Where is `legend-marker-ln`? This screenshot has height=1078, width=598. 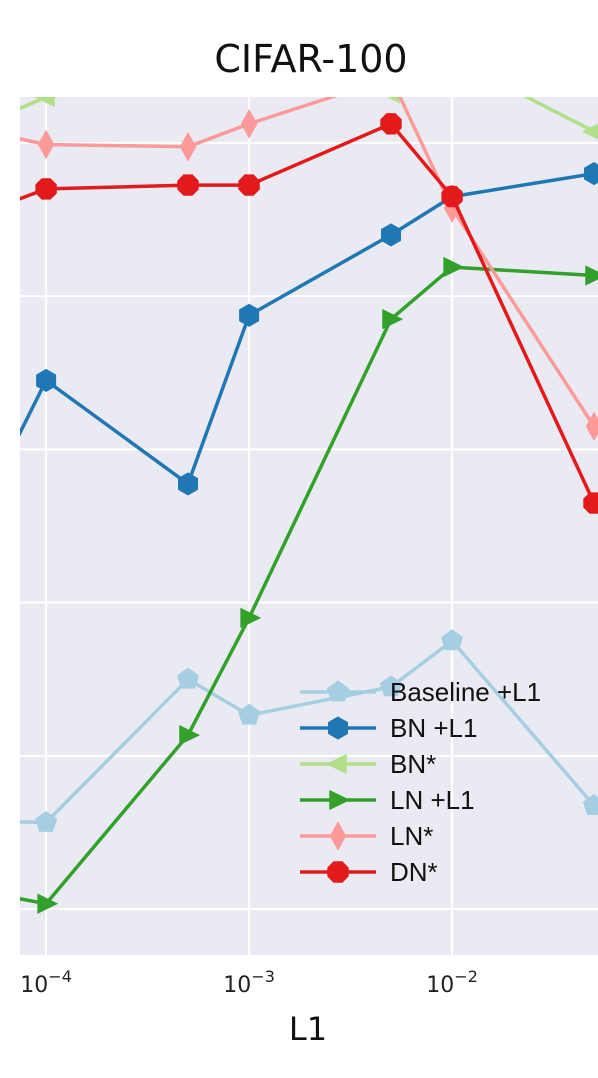 legend-marker-ln is located at coordinates (338, 836).